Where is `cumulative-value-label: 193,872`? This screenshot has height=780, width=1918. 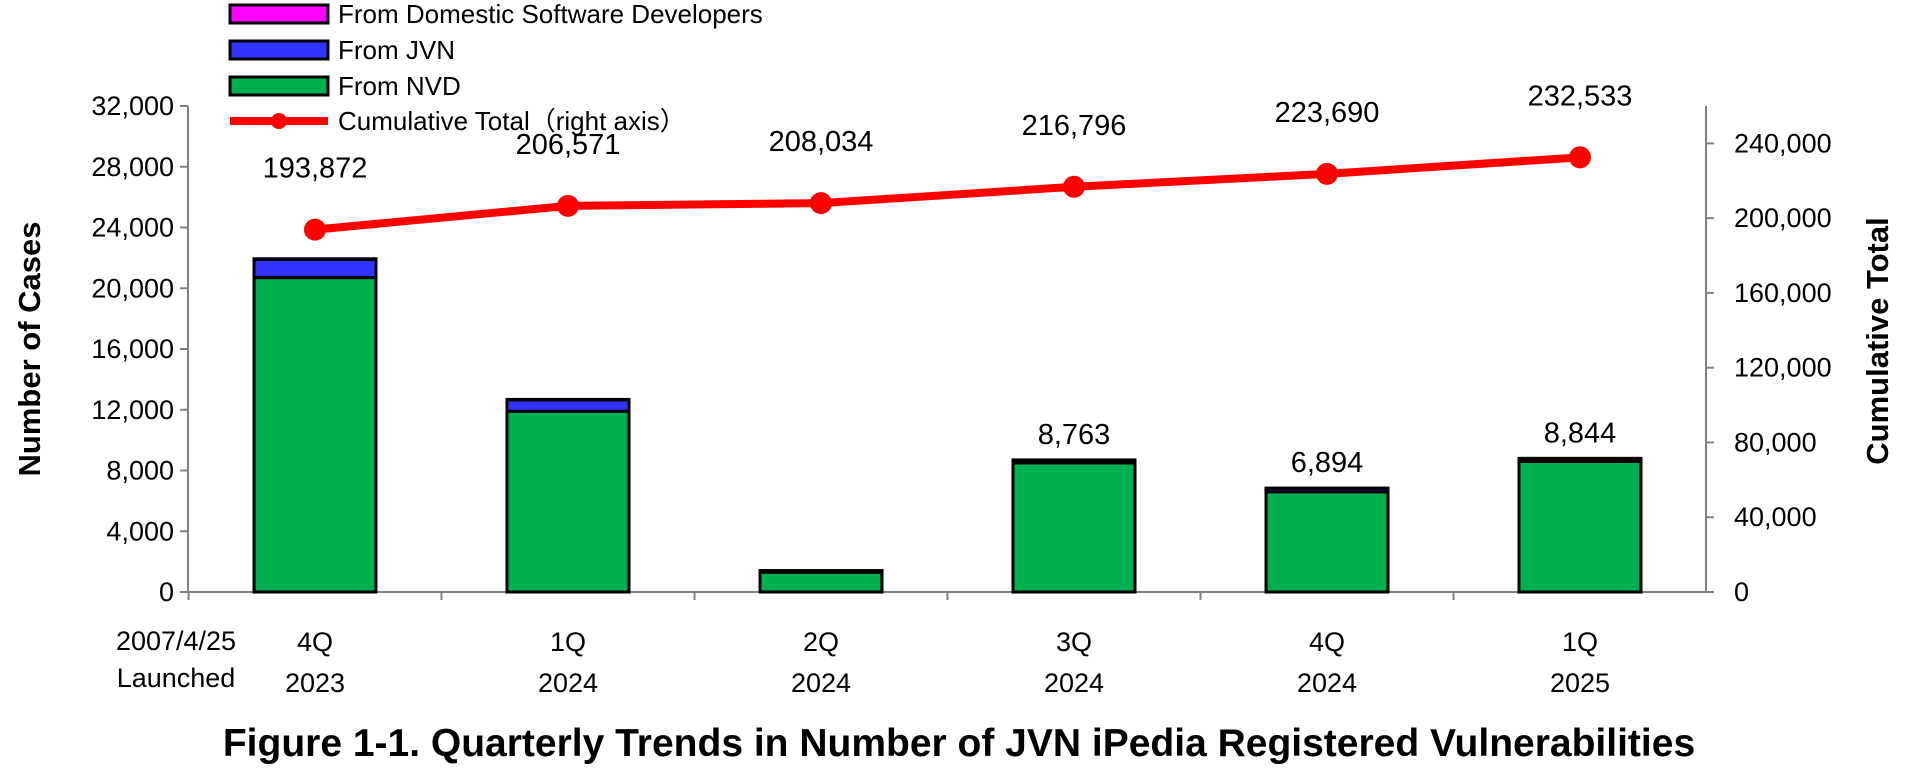 cumulative-value-label: 193,872 is located at coordinates (315, 169).